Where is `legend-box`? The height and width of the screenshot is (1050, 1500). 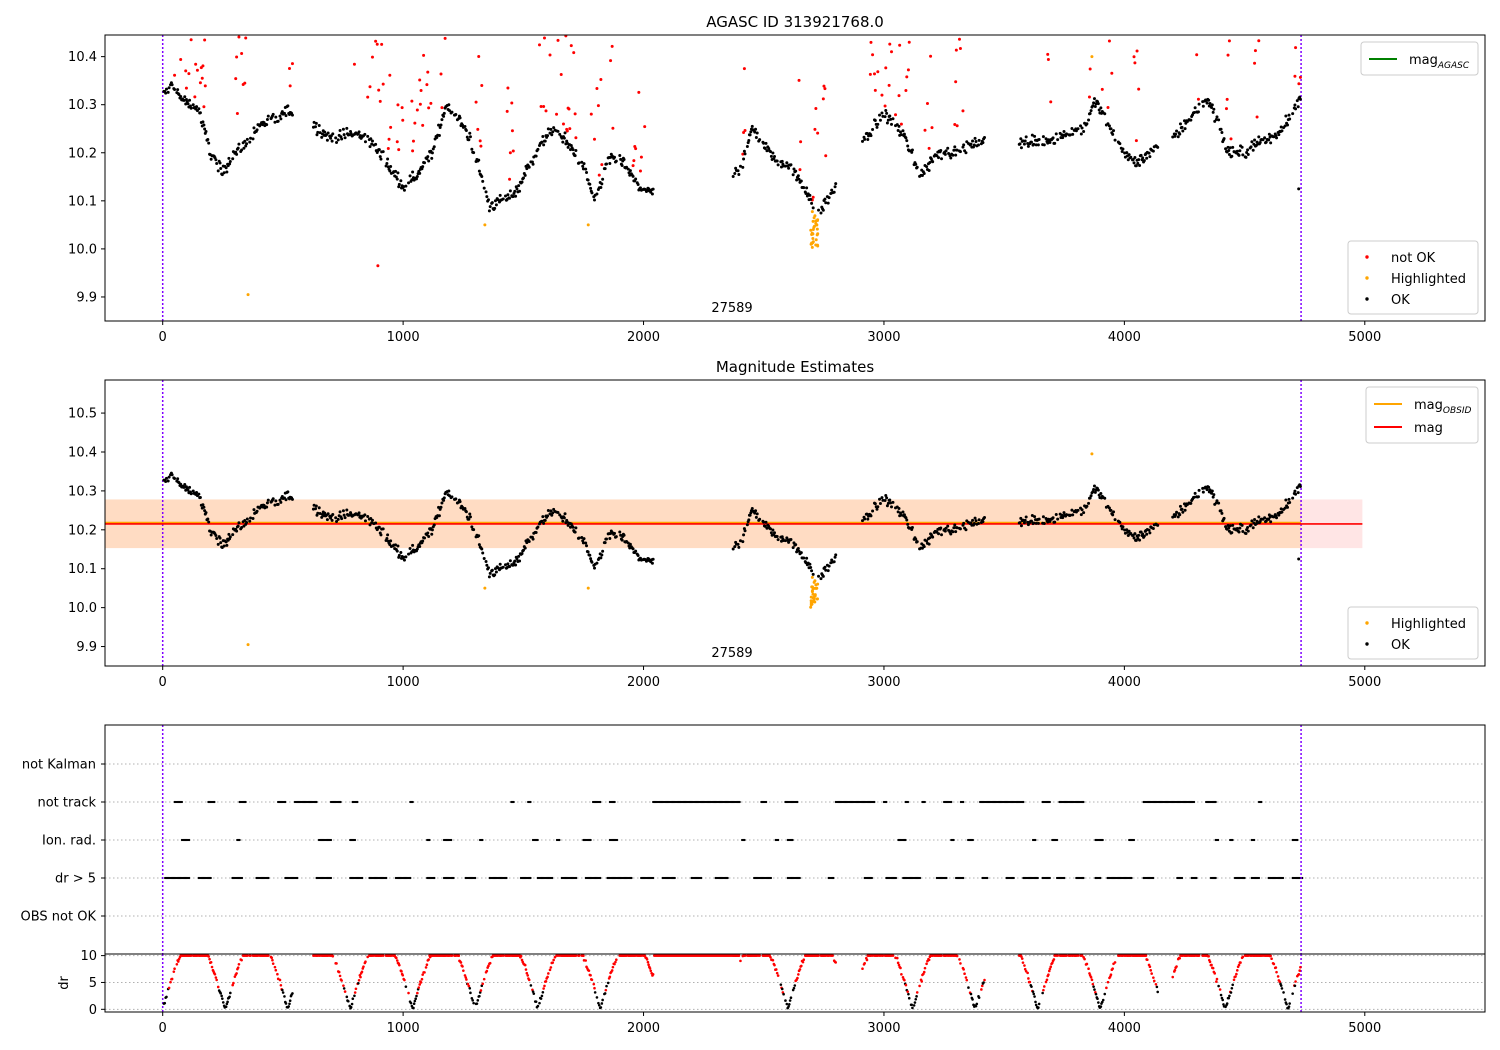 legend-box is located at coordinates (1413, 633).